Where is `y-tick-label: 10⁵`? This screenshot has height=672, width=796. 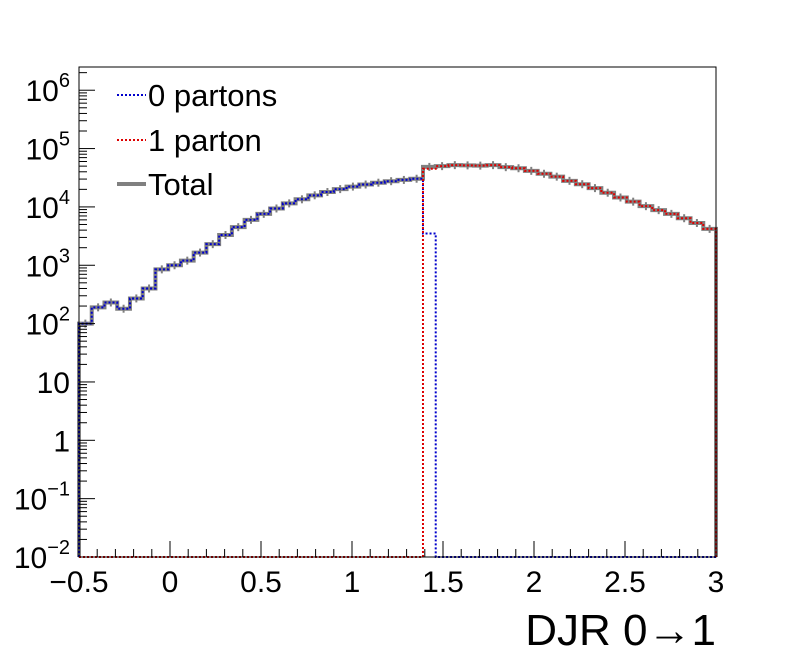
y-tick-label: 10⁵ is located at coordinates (48, 148).